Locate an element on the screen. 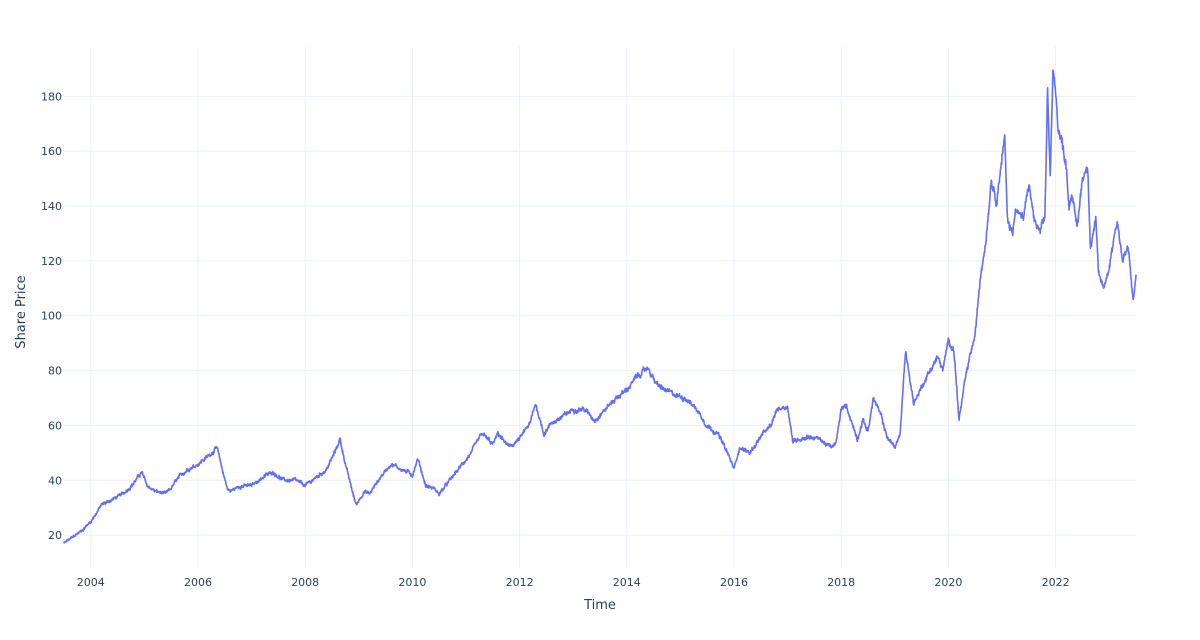 This screenshot has width=1200, height=640. x-tick-label: 2020 is located at coordinates (948, 582).